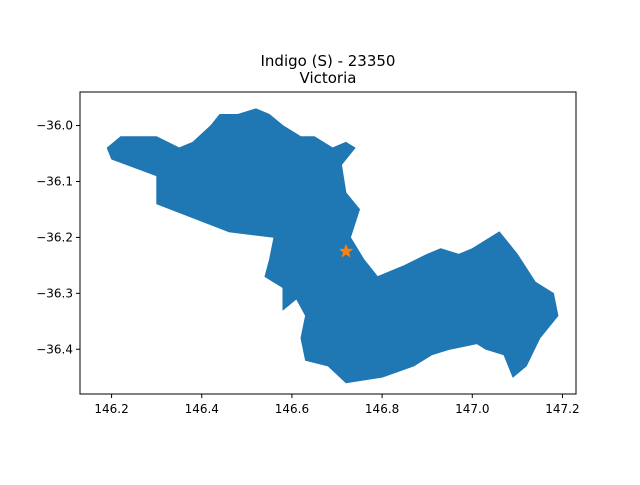  Describe the element at coordinates (346, 250) in the screenshot. I see `location-star-marker` at that location.